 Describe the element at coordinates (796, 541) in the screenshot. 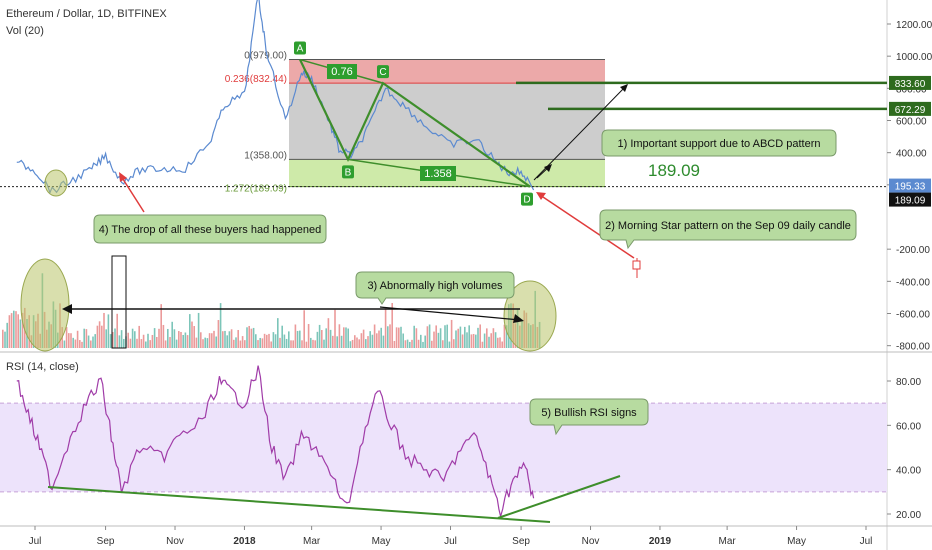

I see `time-tick-label: May` at that location.